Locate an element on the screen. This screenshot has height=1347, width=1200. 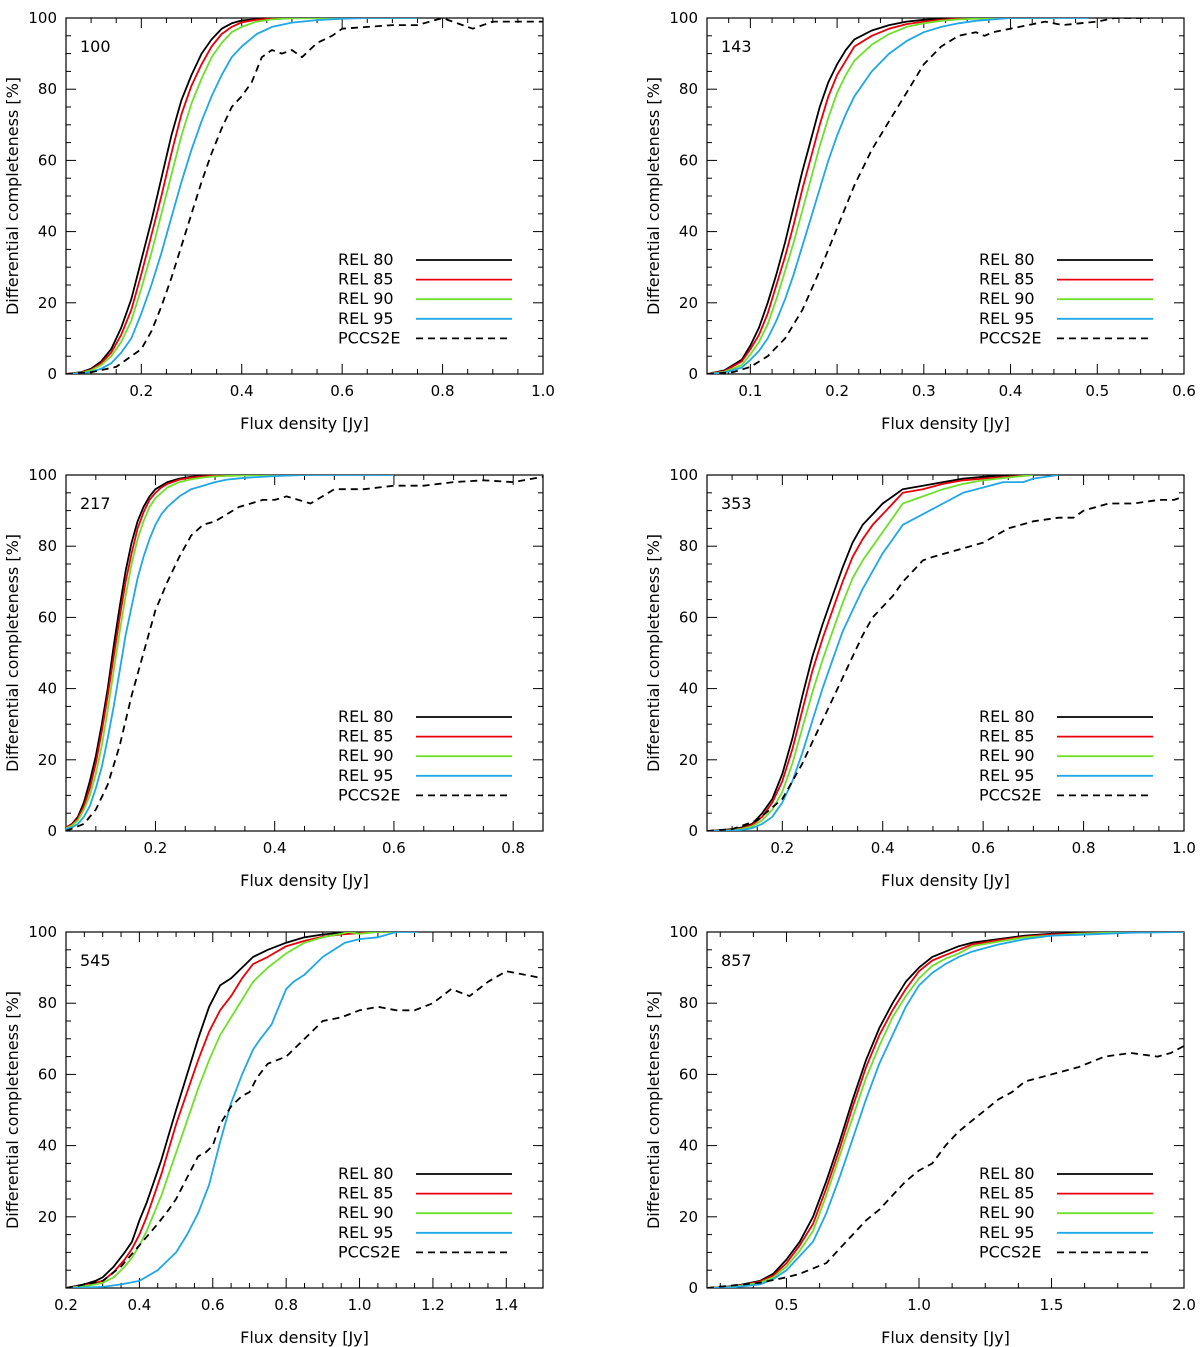
x-tick-label: 0.3 is located at coordinates (924, 391).